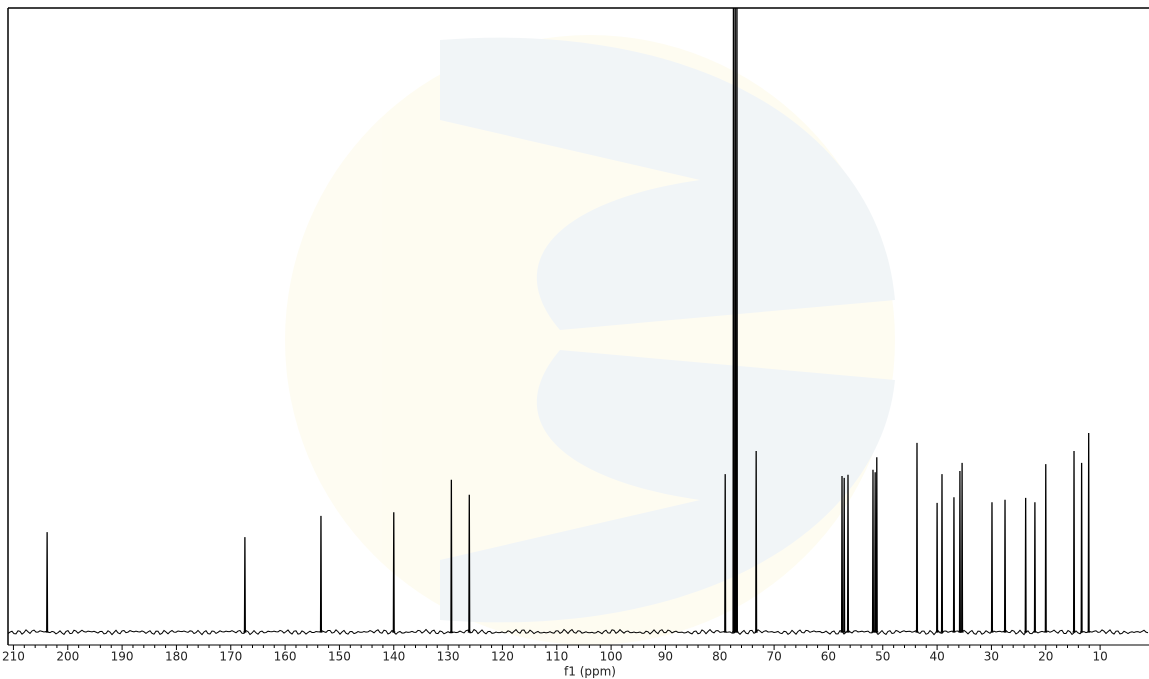  I want to click on x-tick-label: 30, so click(991, 657).